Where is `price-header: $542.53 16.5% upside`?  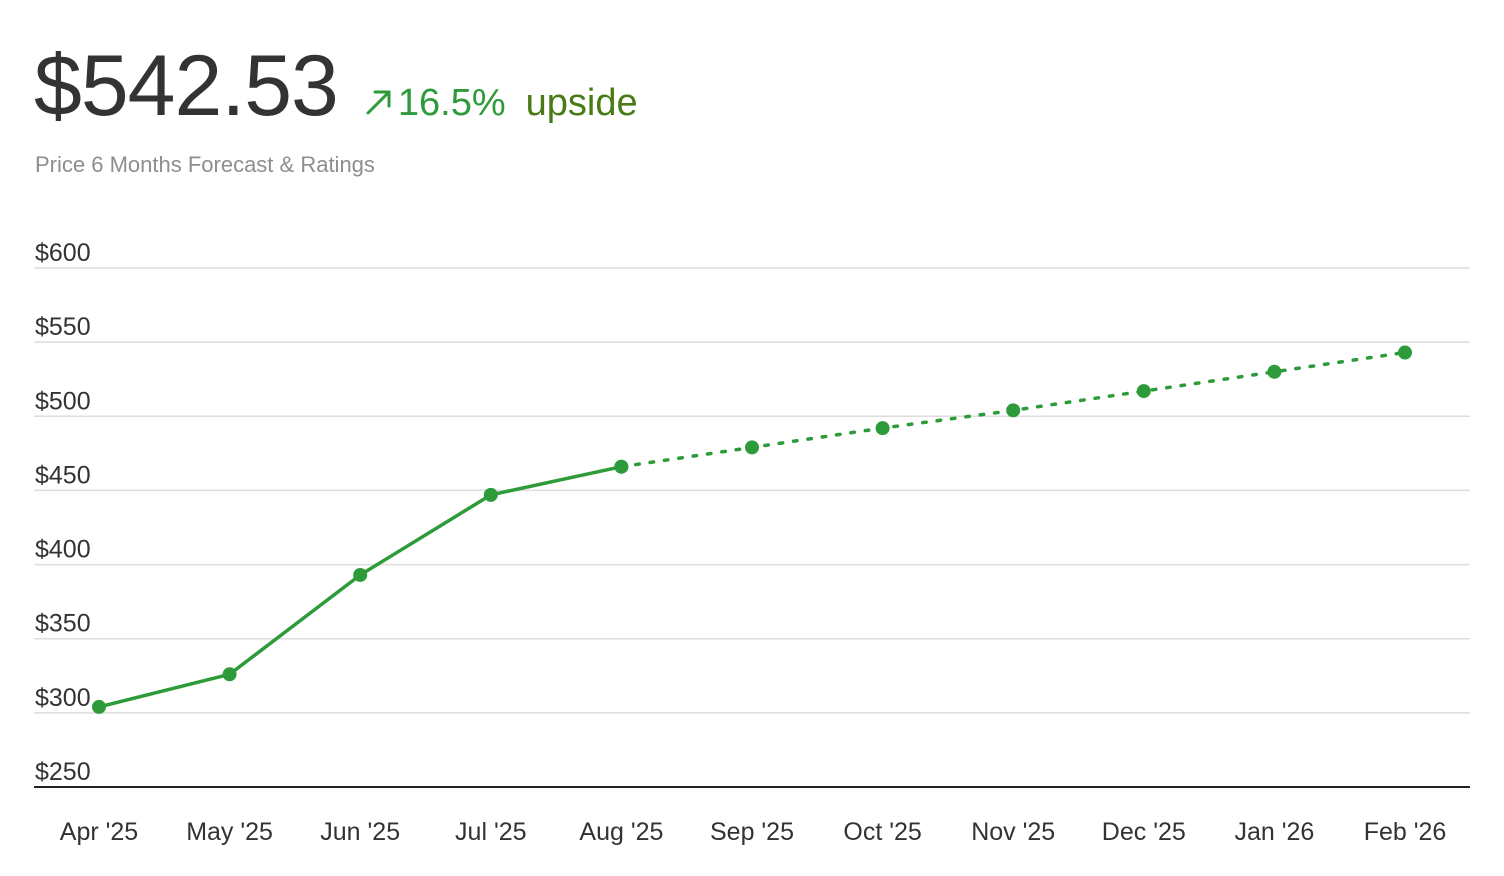
price-header: $542.53 16.5% upside is located at coordinates (336, 86).